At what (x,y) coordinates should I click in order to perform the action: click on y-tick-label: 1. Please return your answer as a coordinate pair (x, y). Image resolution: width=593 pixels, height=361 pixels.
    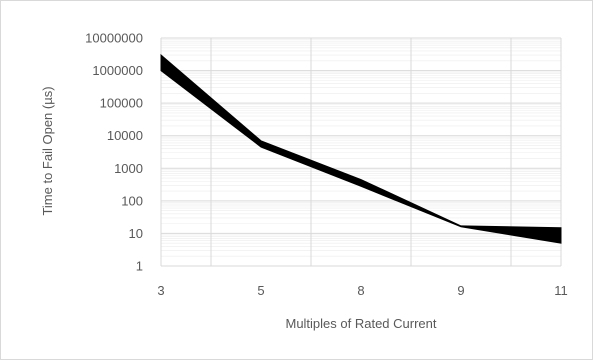
    Looking at the image, I should click on (139, 266).